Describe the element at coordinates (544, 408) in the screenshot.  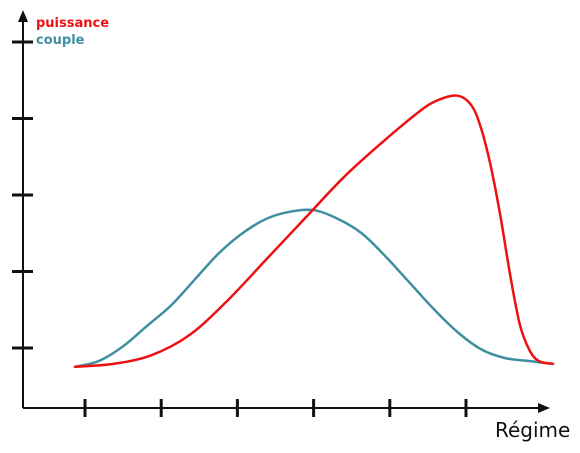
I see `x-axis-arrow` at that location.